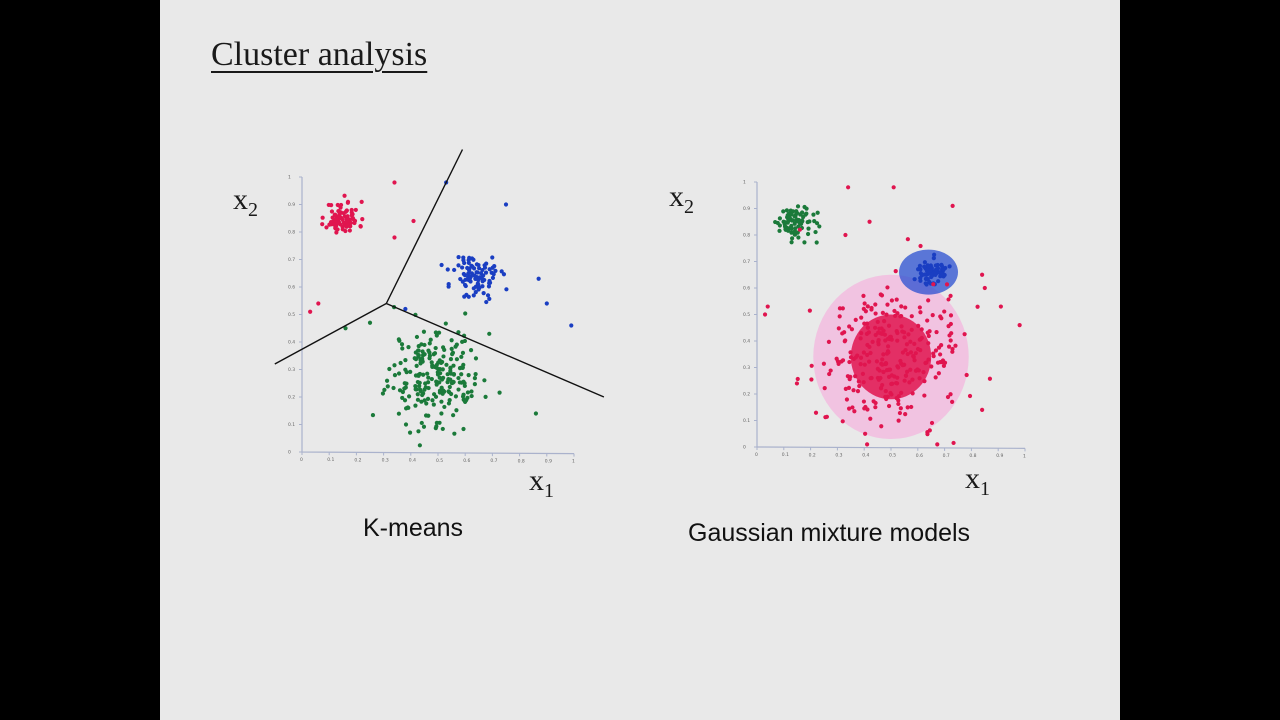  What do you see at coordinates (746, 421) in the screenshot?
I see `y-tick-label: 0.1` at bounding box center [746, 421].